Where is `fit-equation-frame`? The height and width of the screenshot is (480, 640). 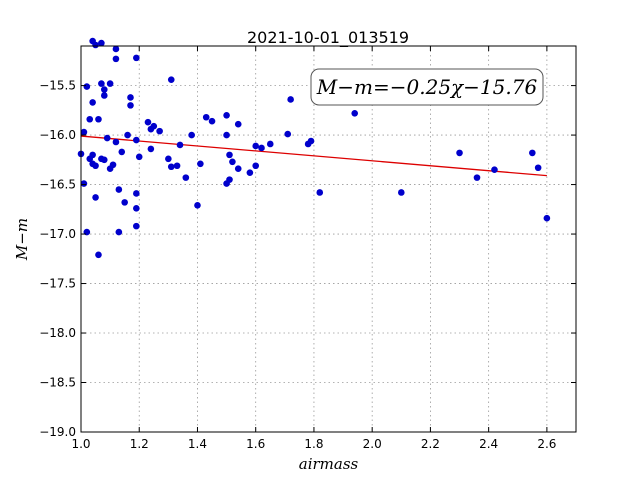 fit-equation-frame is located at coordinates (427, 87).